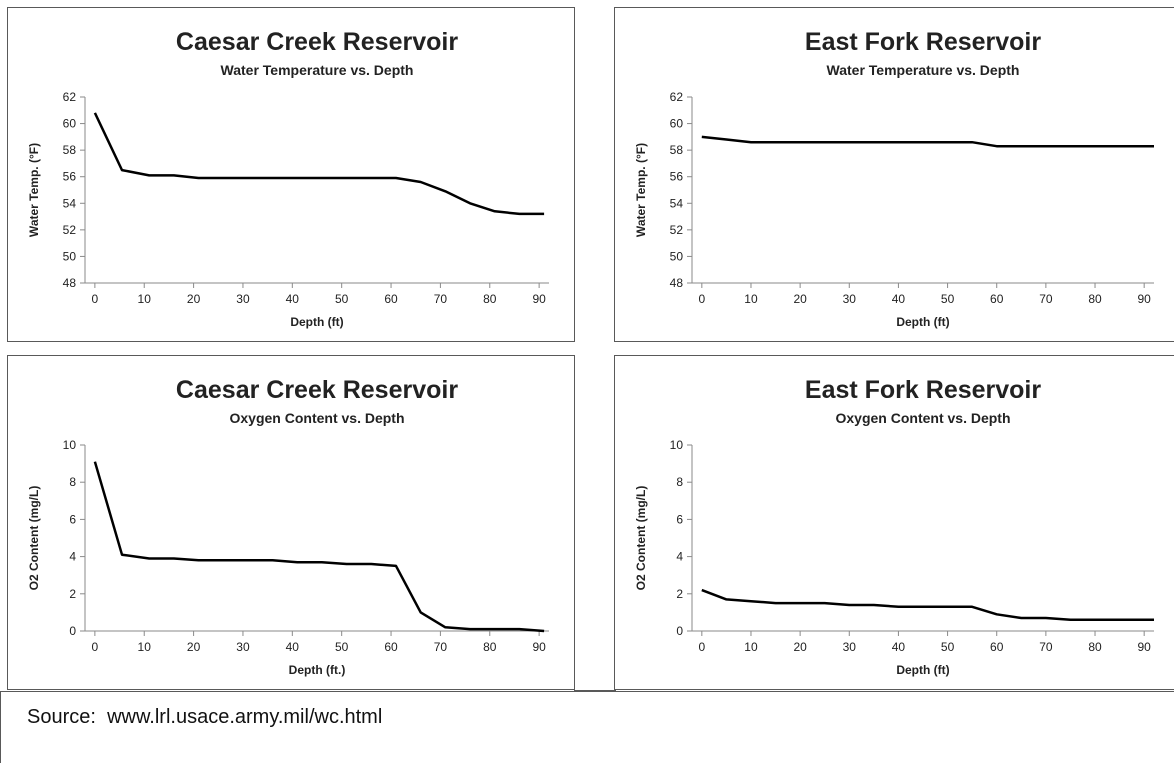 The image size is (1174, 763). Describe the element at coordinates (317, 42) in the screenshot. I see `chart-title: Caesar Creek Reservoir` at that location.